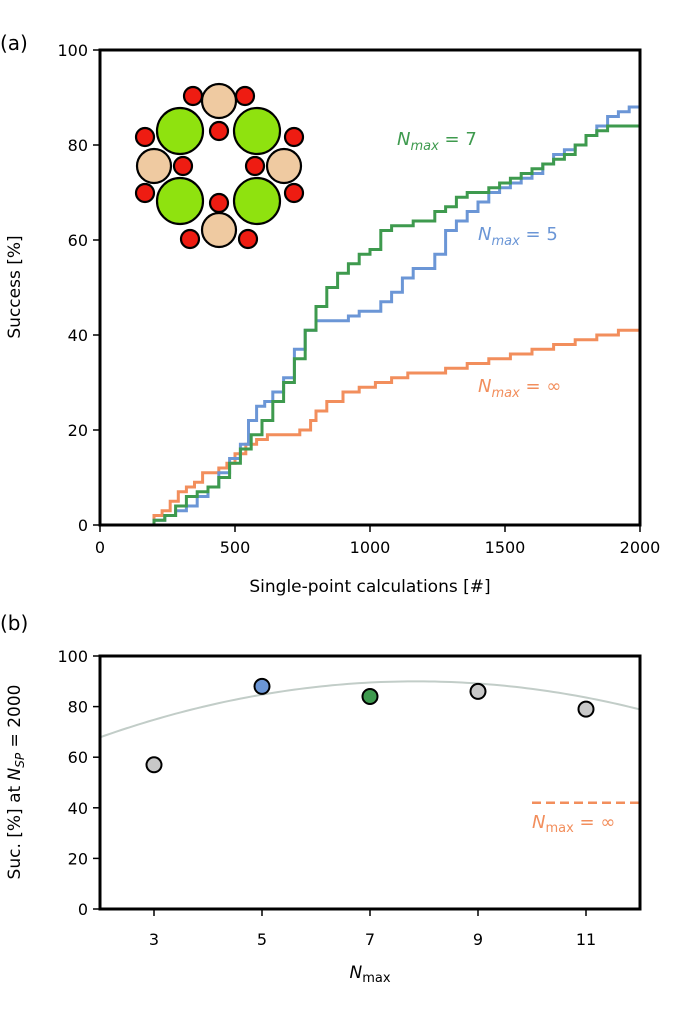  Describe the element at coordinates (519, 388) in the screenshot. I see `annotation-nmax-inf: Nmax = ∞` at that location.